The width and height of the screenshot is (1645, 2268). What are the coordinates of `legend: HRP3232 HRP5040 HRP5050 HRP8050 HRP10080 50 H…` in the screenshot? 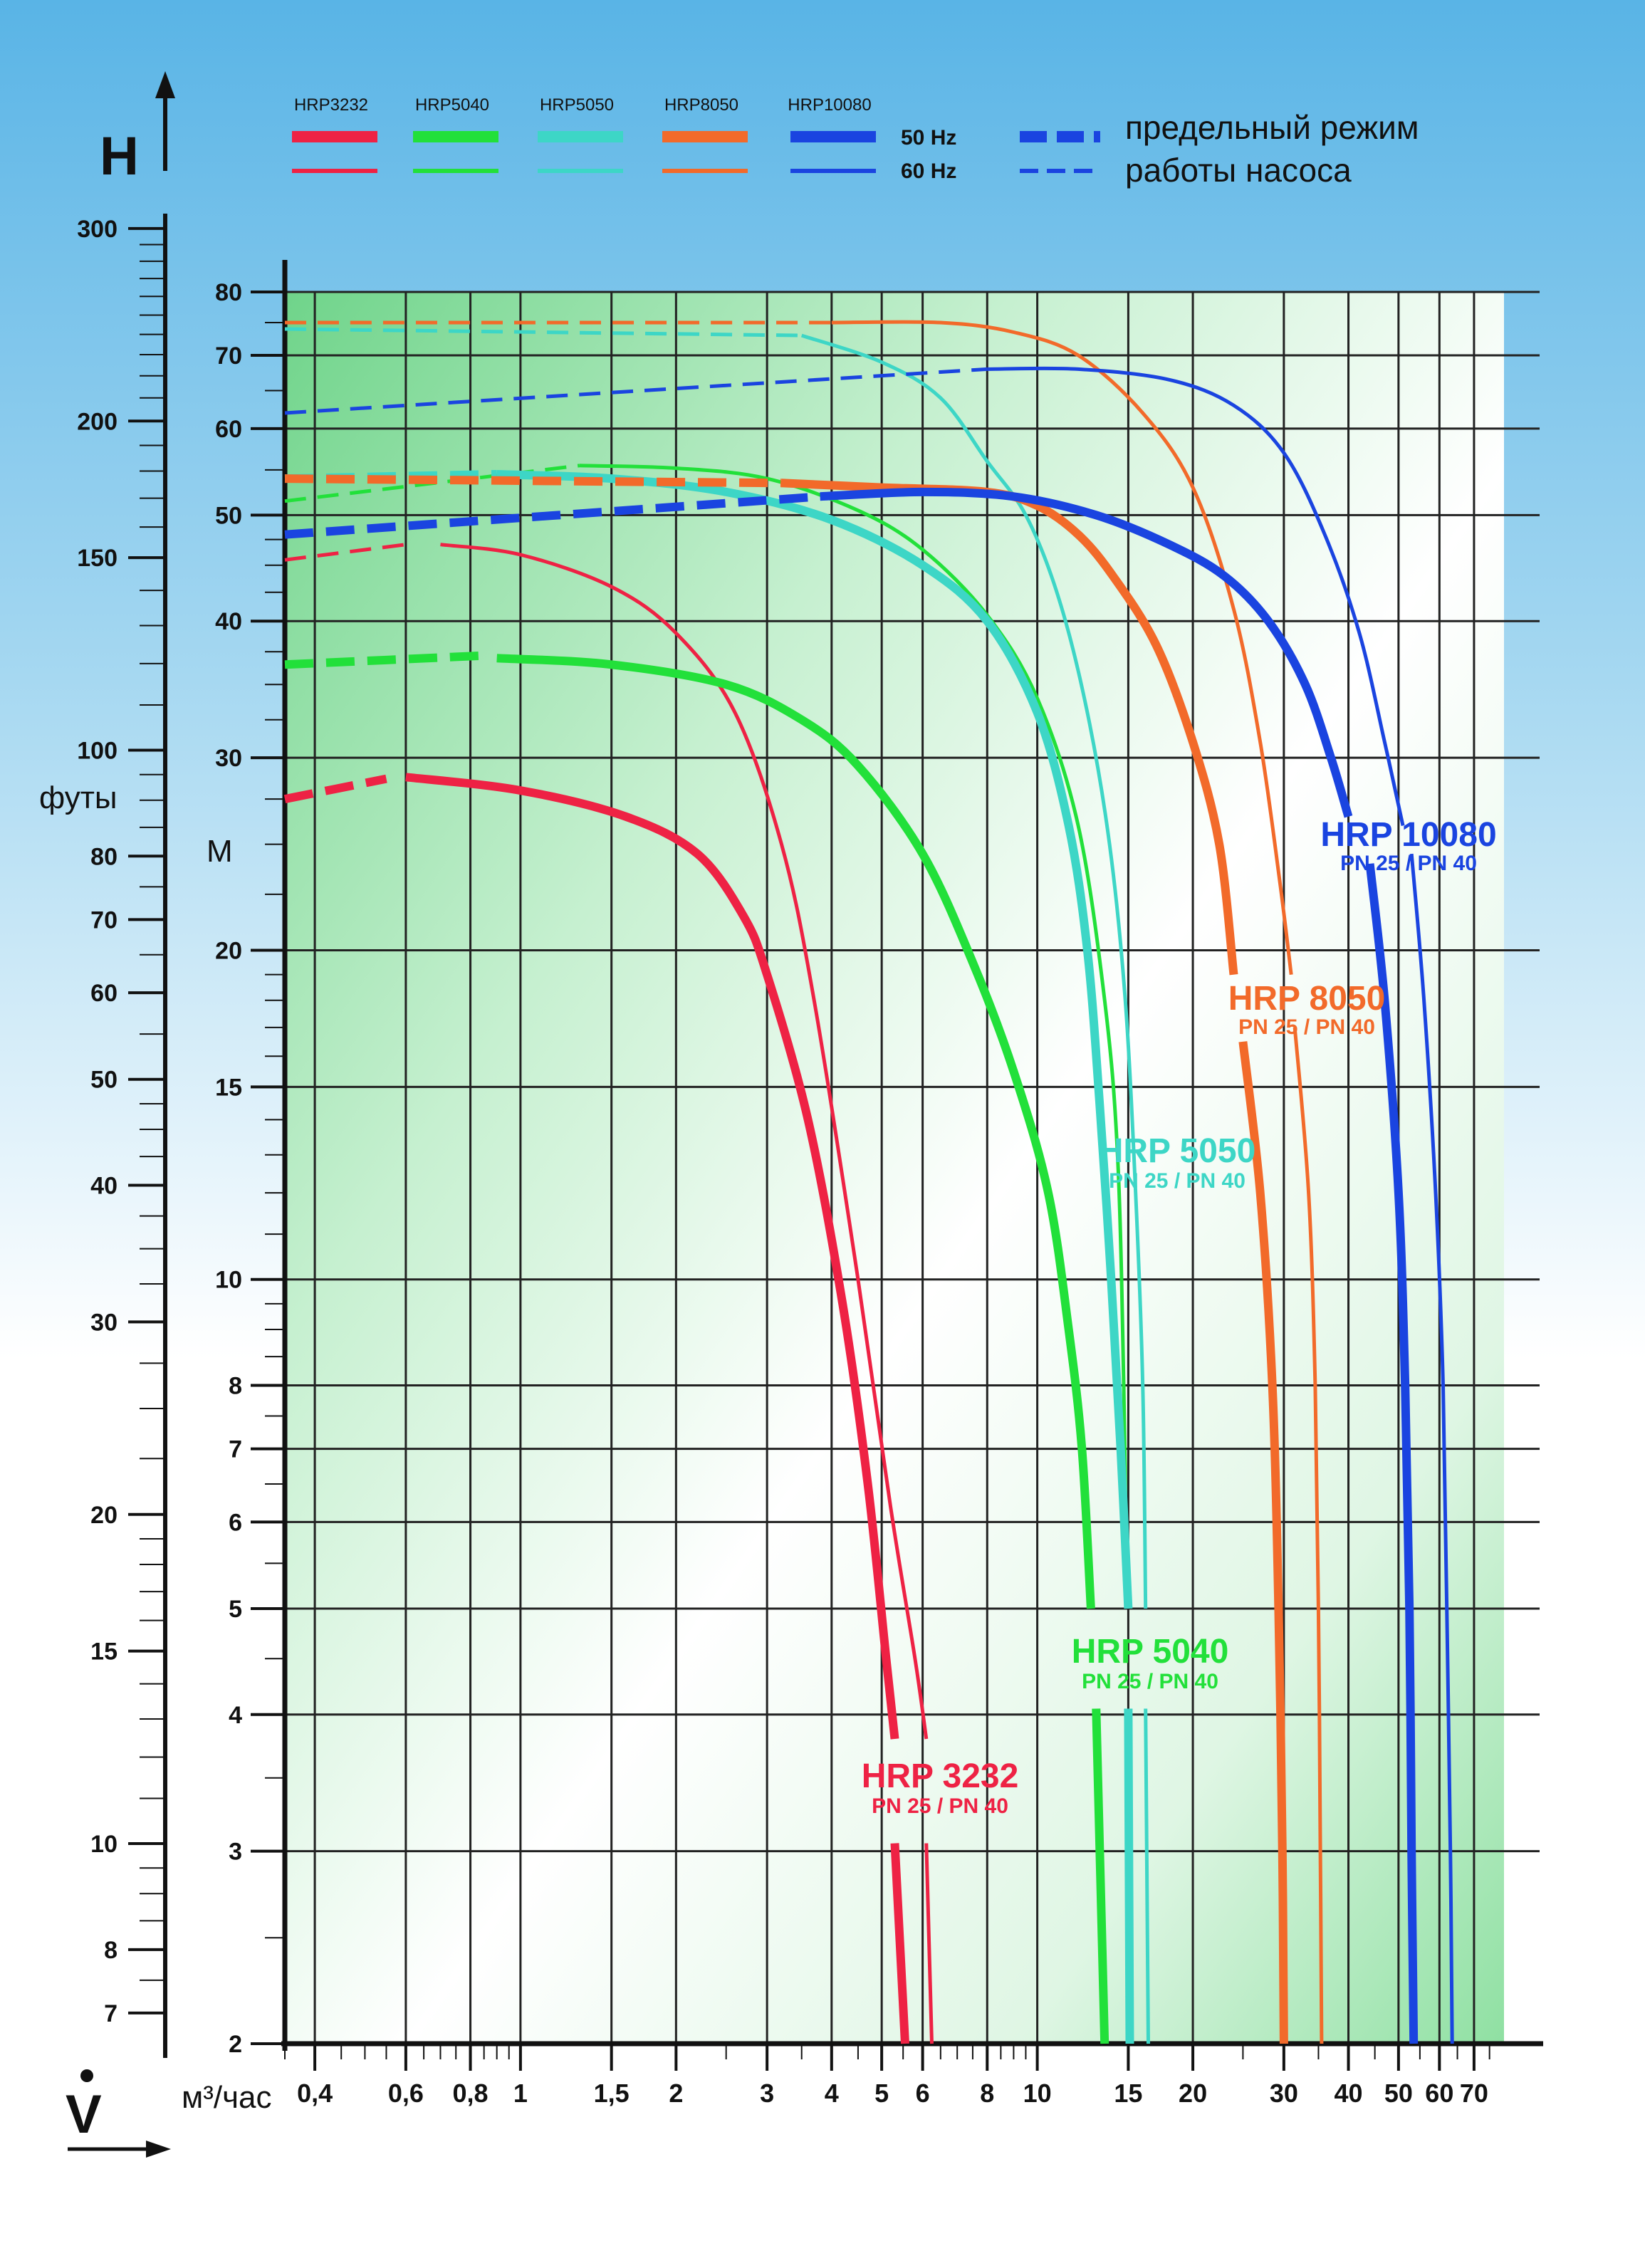 It's located at (855, 142).